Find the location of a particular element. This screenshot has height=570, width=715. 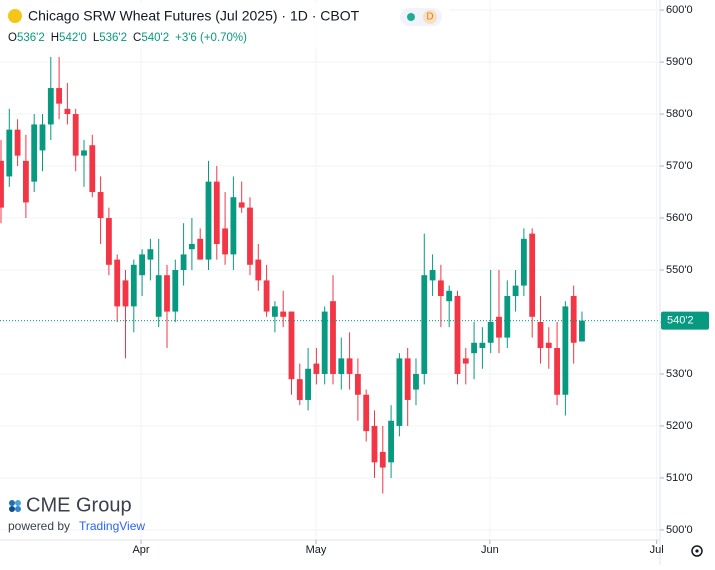

y-tick-label: 530'0 is located at coordinates (679, 374).